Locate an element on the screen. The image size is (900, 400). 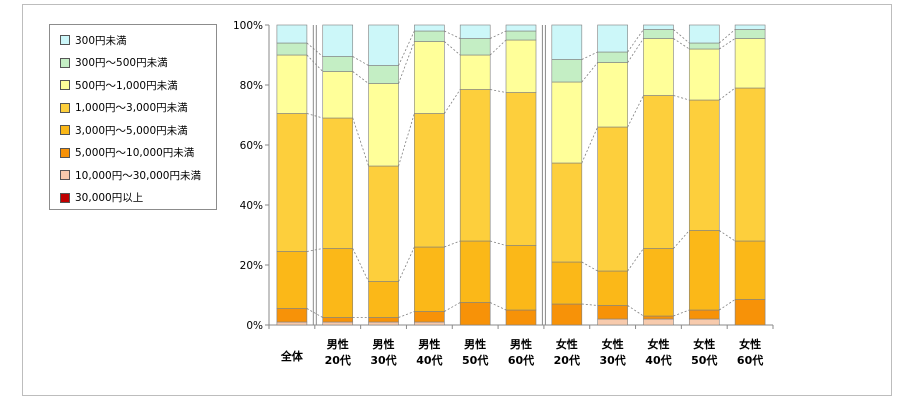
legend-item: 1,000円～3,000円未満 is located at coordinates (124, 108).